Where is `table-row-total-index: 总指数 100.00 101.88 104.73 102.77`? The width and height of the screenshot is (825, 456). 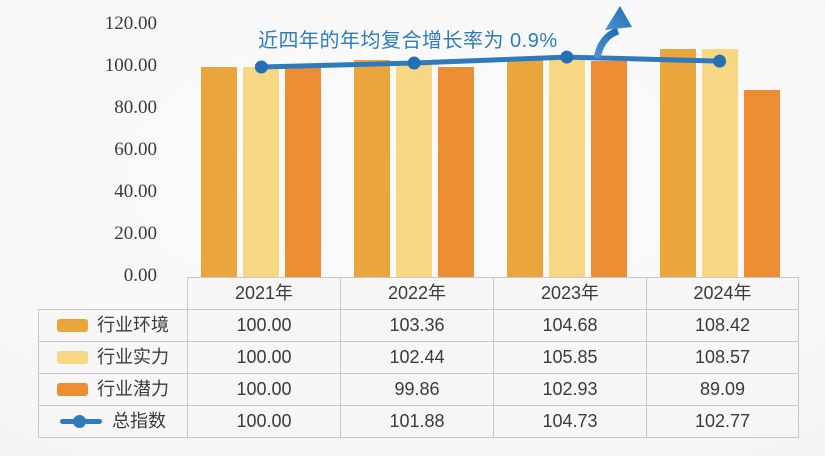
table-row-total-index: 总指数 100.00 101.88 104.73 102.77 is located at coordinates (418, 421).